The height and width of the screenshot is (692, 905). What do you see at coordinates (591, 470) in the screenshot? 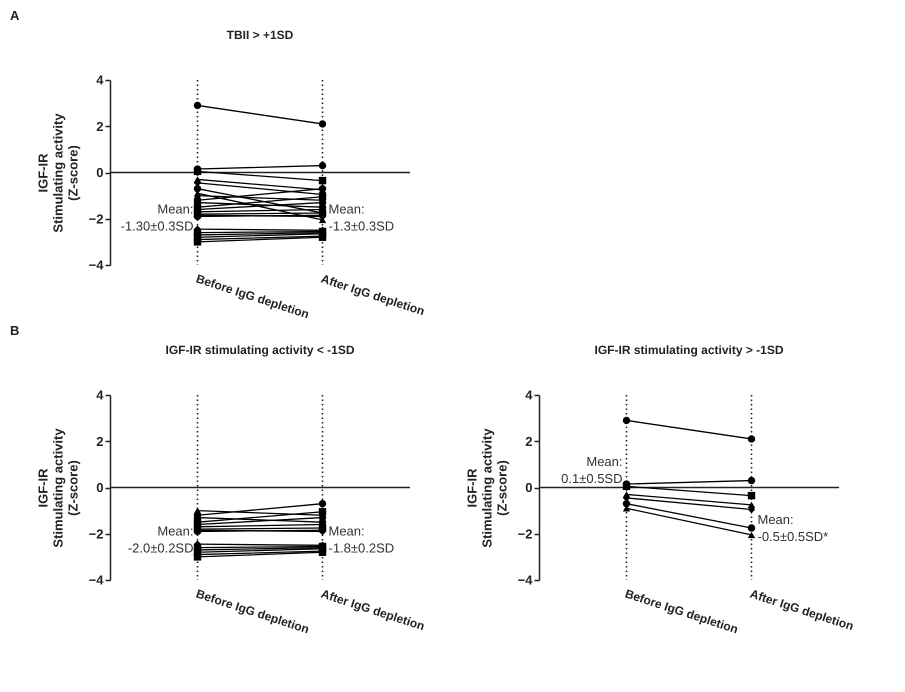
I see `annotation: Mean: 0.1±0.5SD` at bounding box center [591, 470].